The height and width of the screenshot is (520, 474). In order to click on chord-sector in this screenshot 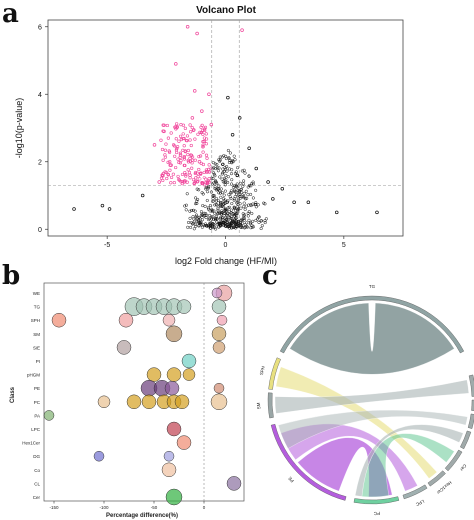, I will do `click(376, 500)`.